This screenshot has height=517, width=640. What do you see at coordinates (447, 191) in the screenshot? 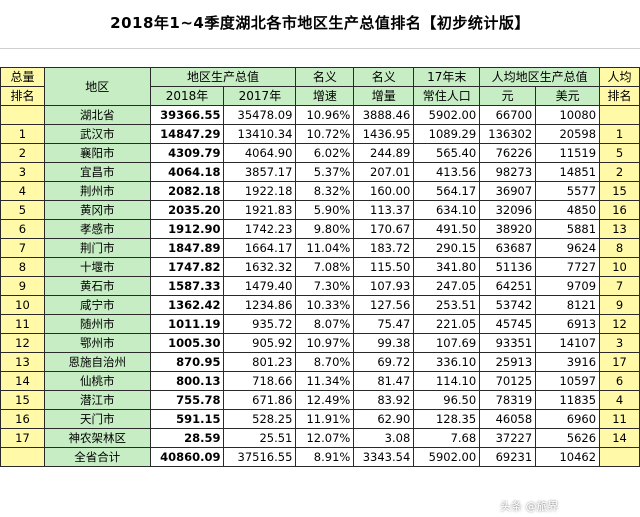
I see `population-cell: 564.17` at bounding box center [447, 191].